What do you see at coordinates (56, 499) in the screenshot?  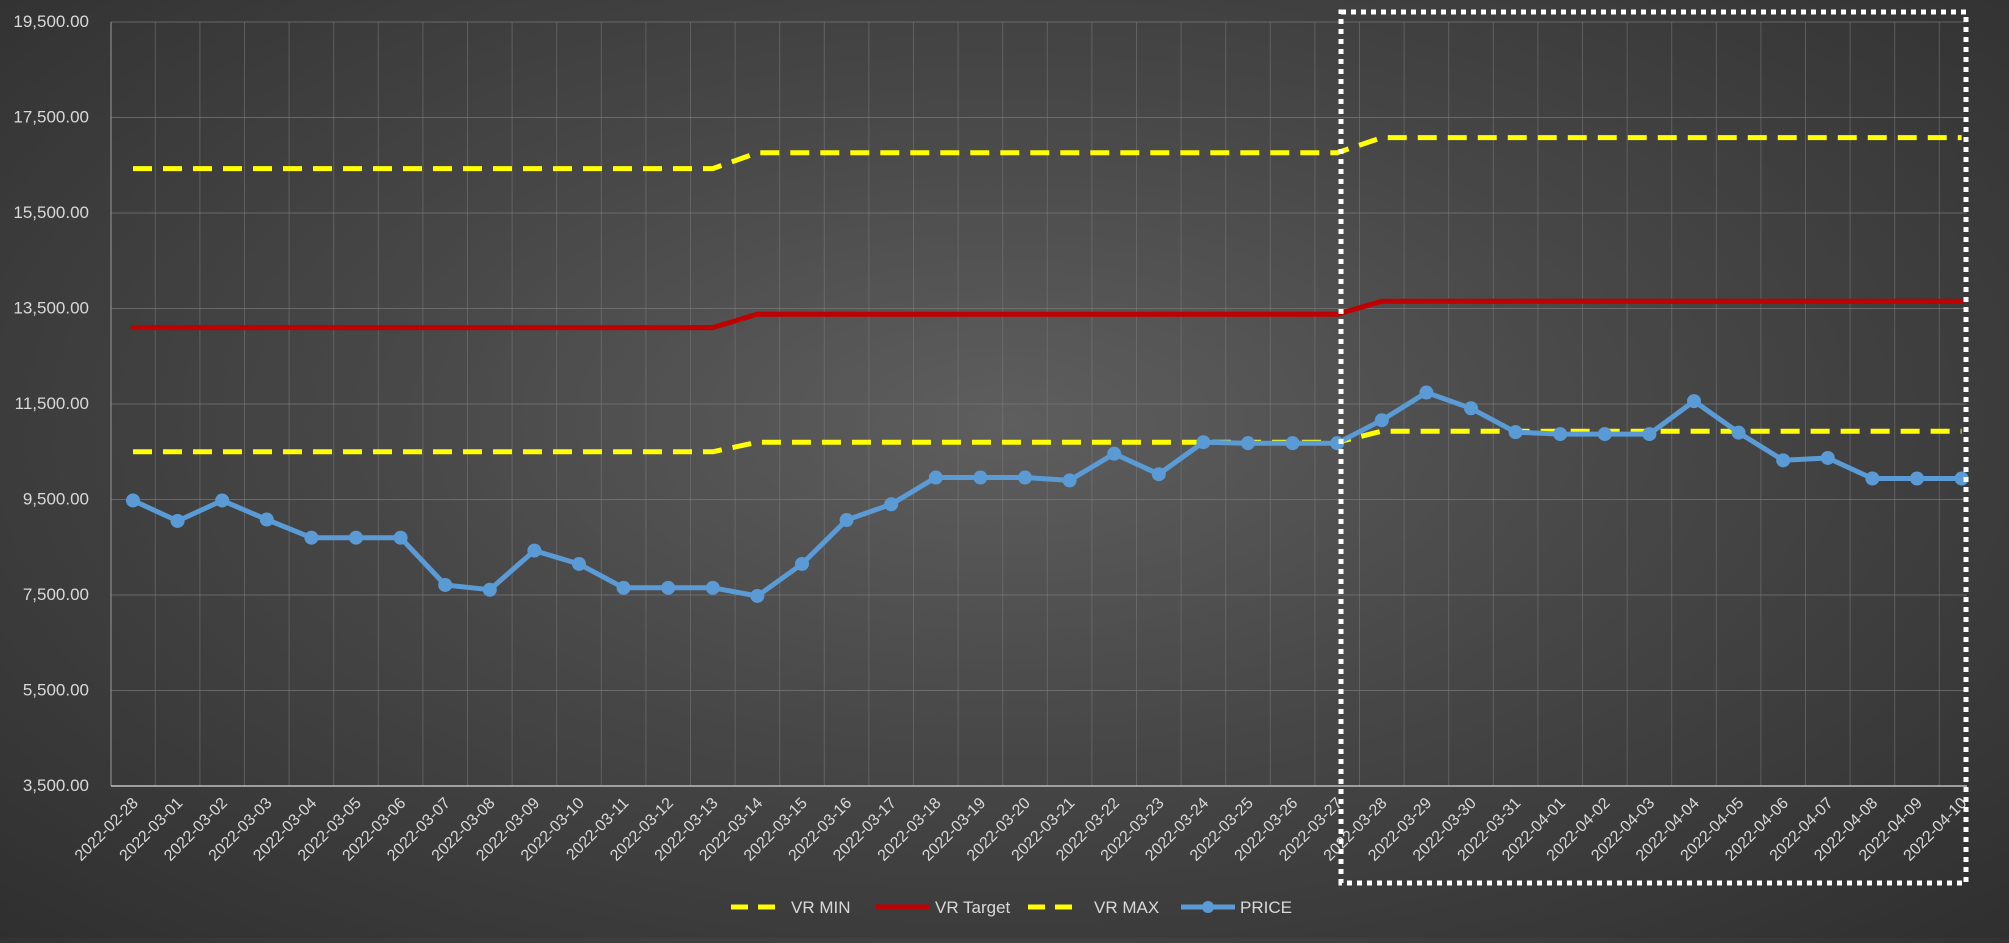 I see `y-tick-label: 9,500.00` at bounding box center [56, 499].